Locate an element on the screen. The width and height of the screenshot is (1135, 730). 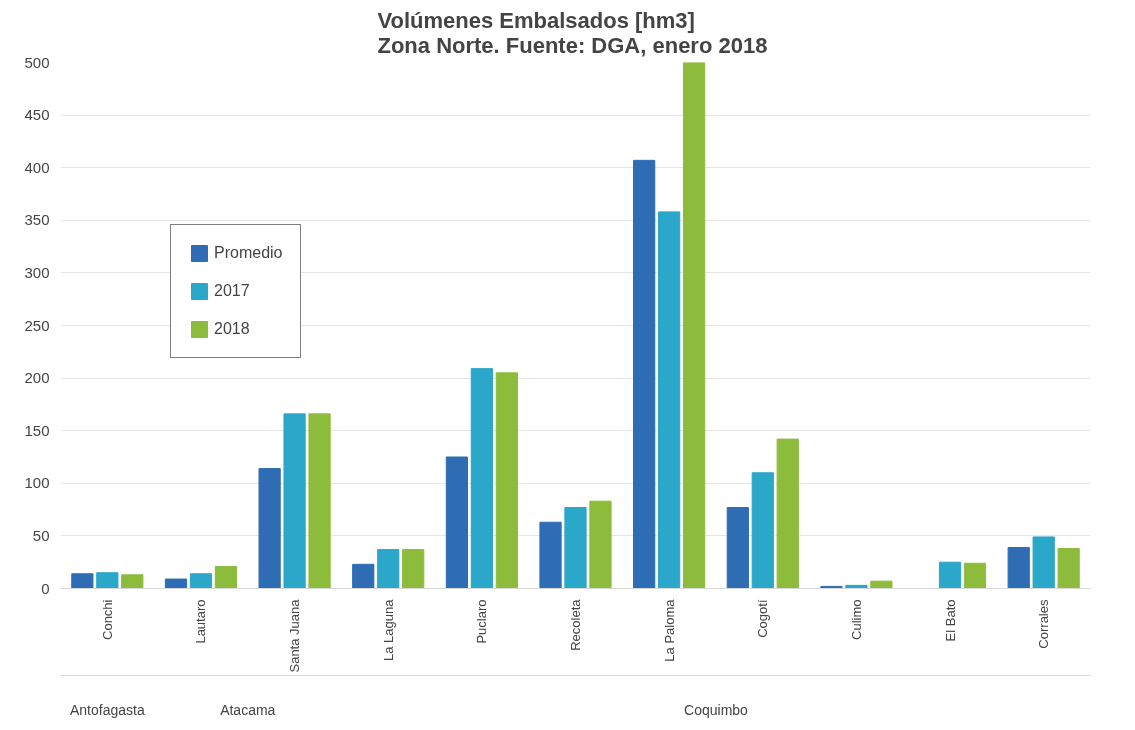
legend-label: 2018 is located at coordinates (232, 329).